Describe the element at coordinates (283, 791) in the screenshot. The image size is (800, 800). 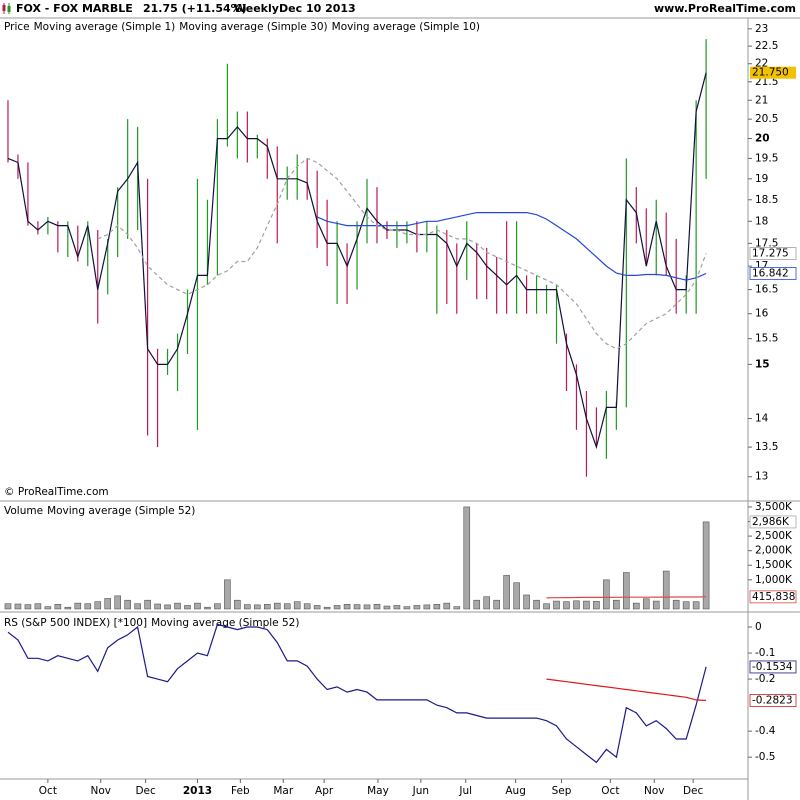
I see `x-tick-label: Mar` at that location.